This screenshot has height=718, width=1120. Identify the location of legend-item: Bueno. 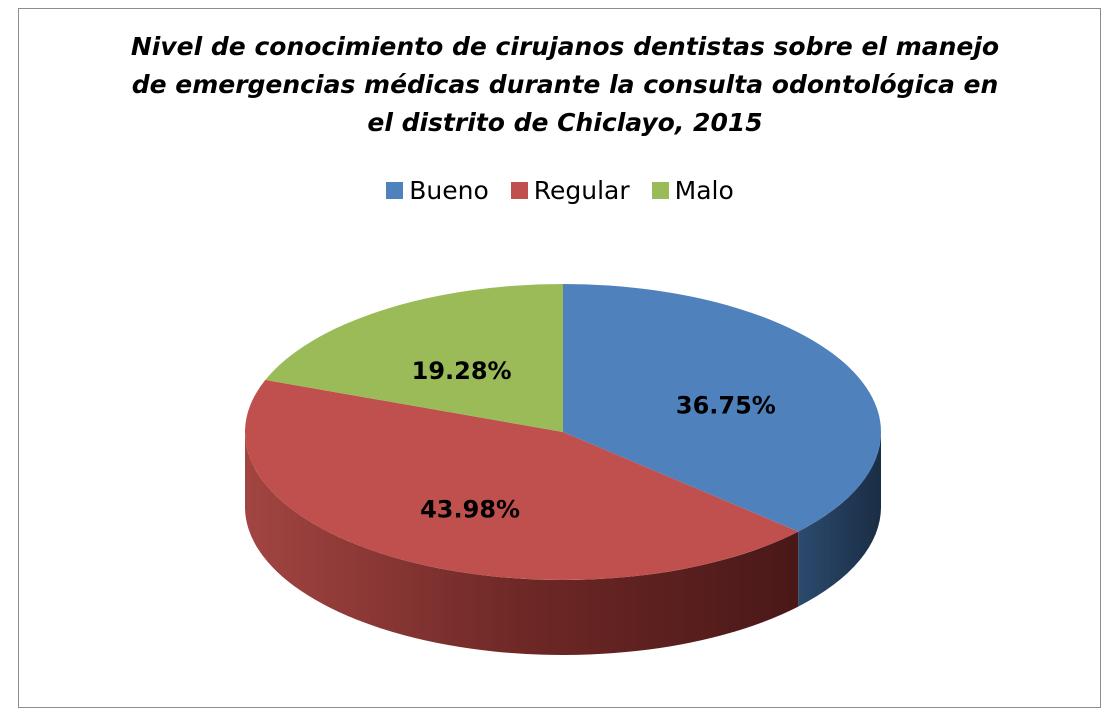
(437, 190).